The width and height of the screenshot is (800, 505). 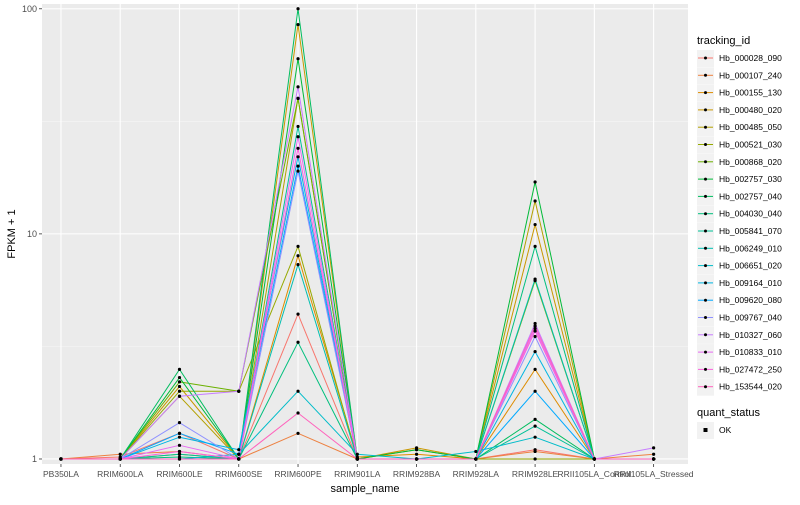 What do you see at coordinates (476, 474) in the screenshot?
I see `x-tick-label: RRIM928LA` at bounding box center [476, 474].